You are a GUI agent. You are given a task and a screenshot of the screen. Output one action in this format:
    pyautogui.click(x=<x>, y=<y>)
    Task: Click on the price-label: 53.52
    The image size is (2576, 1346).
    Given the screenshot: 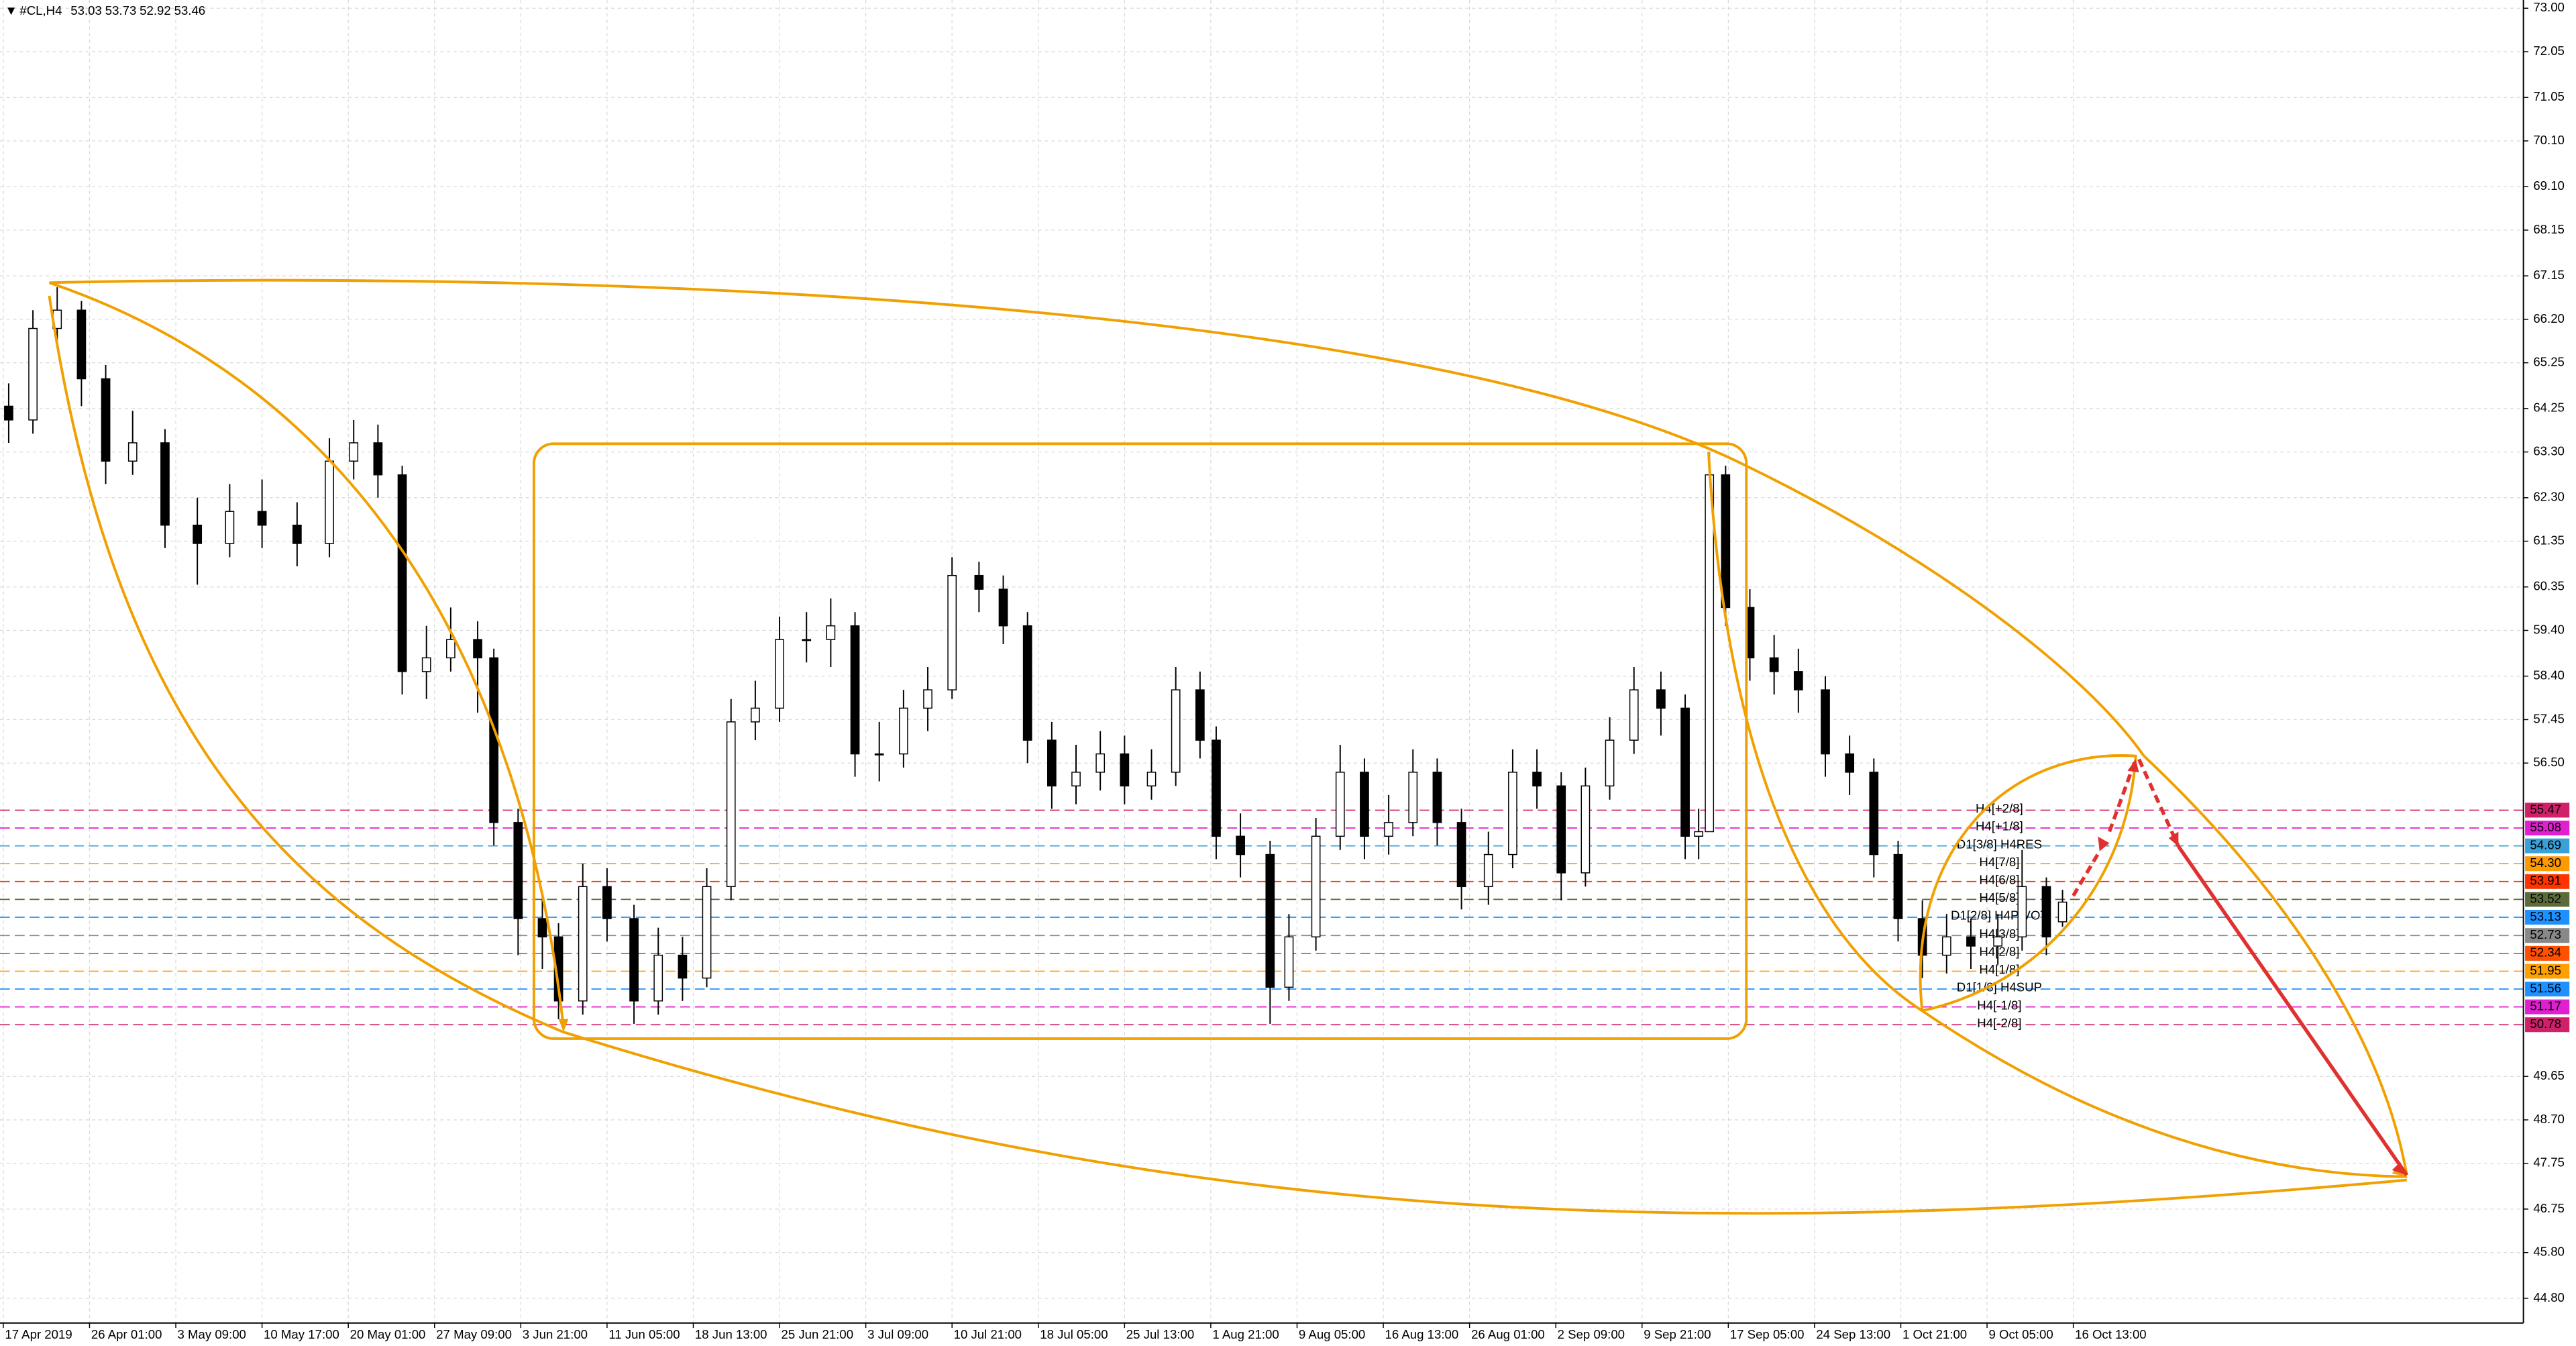 What is the action you would take?
    pyautogui.click(x=2545, y=898)
    